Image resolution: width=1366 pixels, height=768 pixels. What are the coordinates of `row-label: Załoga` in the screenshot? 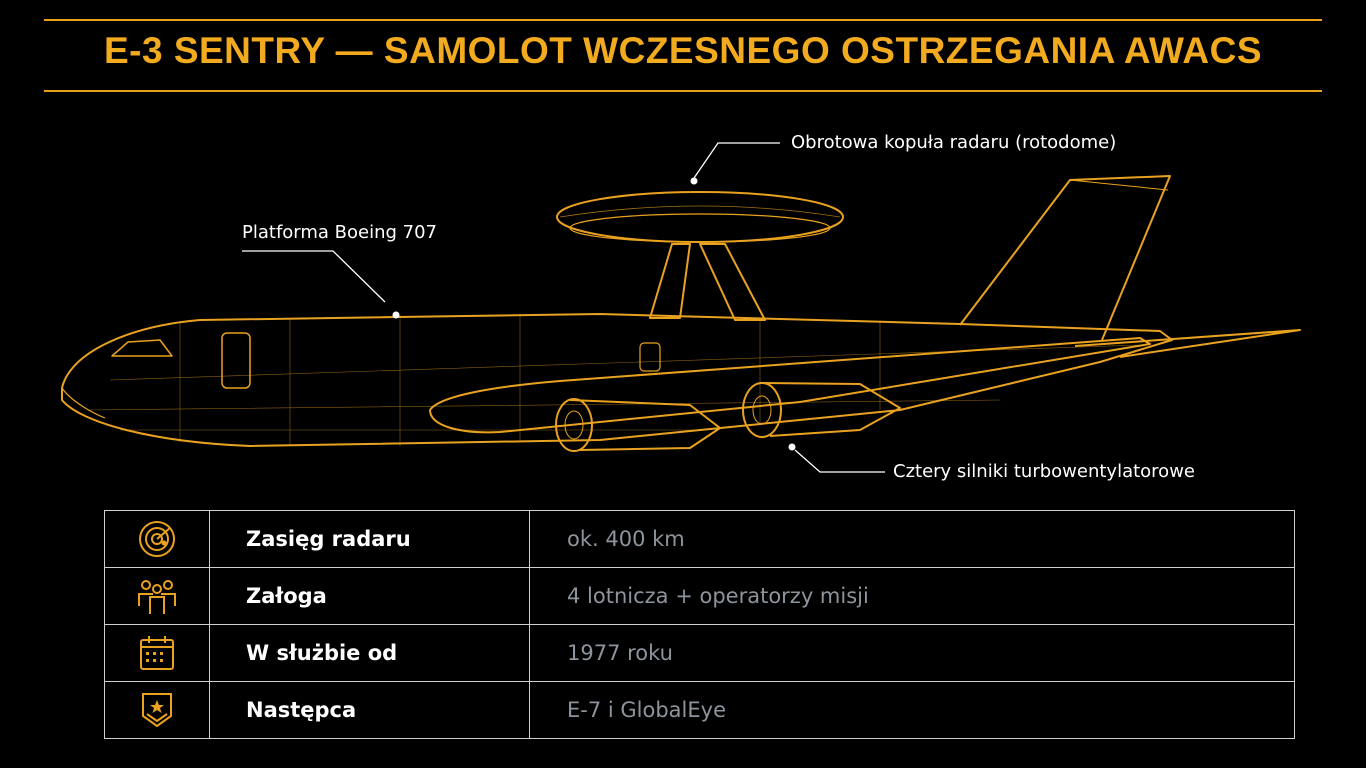 It's located at (369, 596).